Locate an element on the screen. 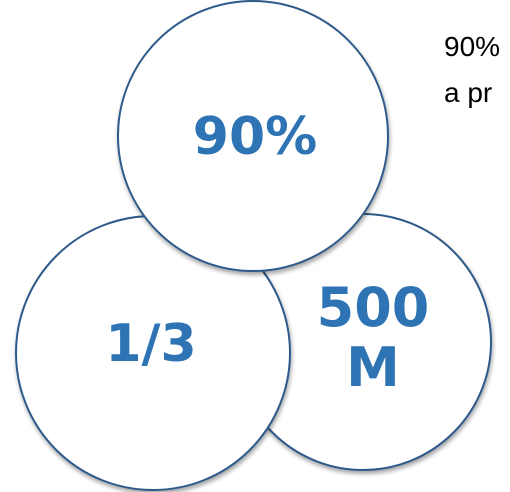  circle-top-label: 90% is located at coordinates (255, 137).